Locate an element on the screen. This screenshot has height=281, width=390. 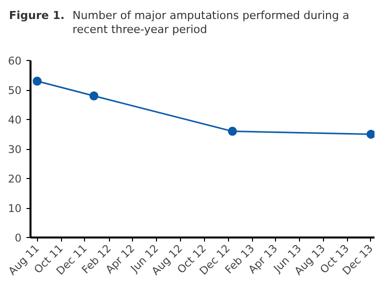
y-tick-label: 10 is located at coordinates (15, 208).